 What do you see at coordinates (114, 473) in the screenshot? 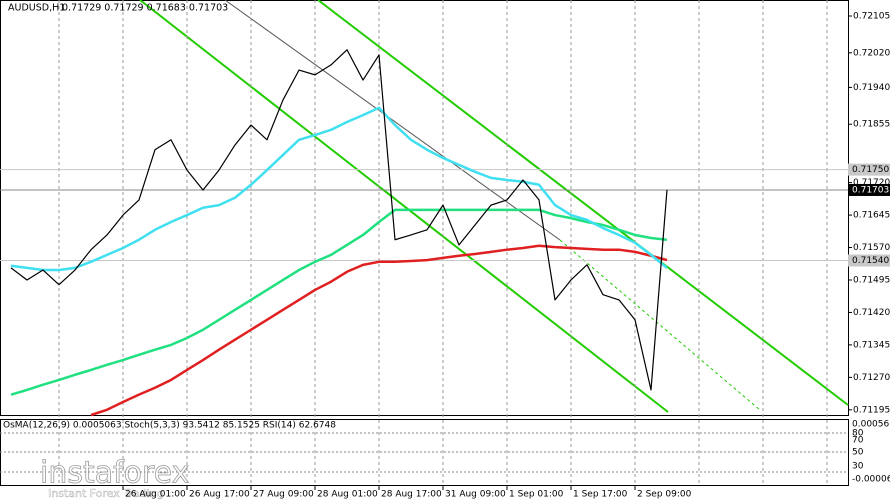
I see `watermark-brand: instaforex` at bounding box center [114, 473].